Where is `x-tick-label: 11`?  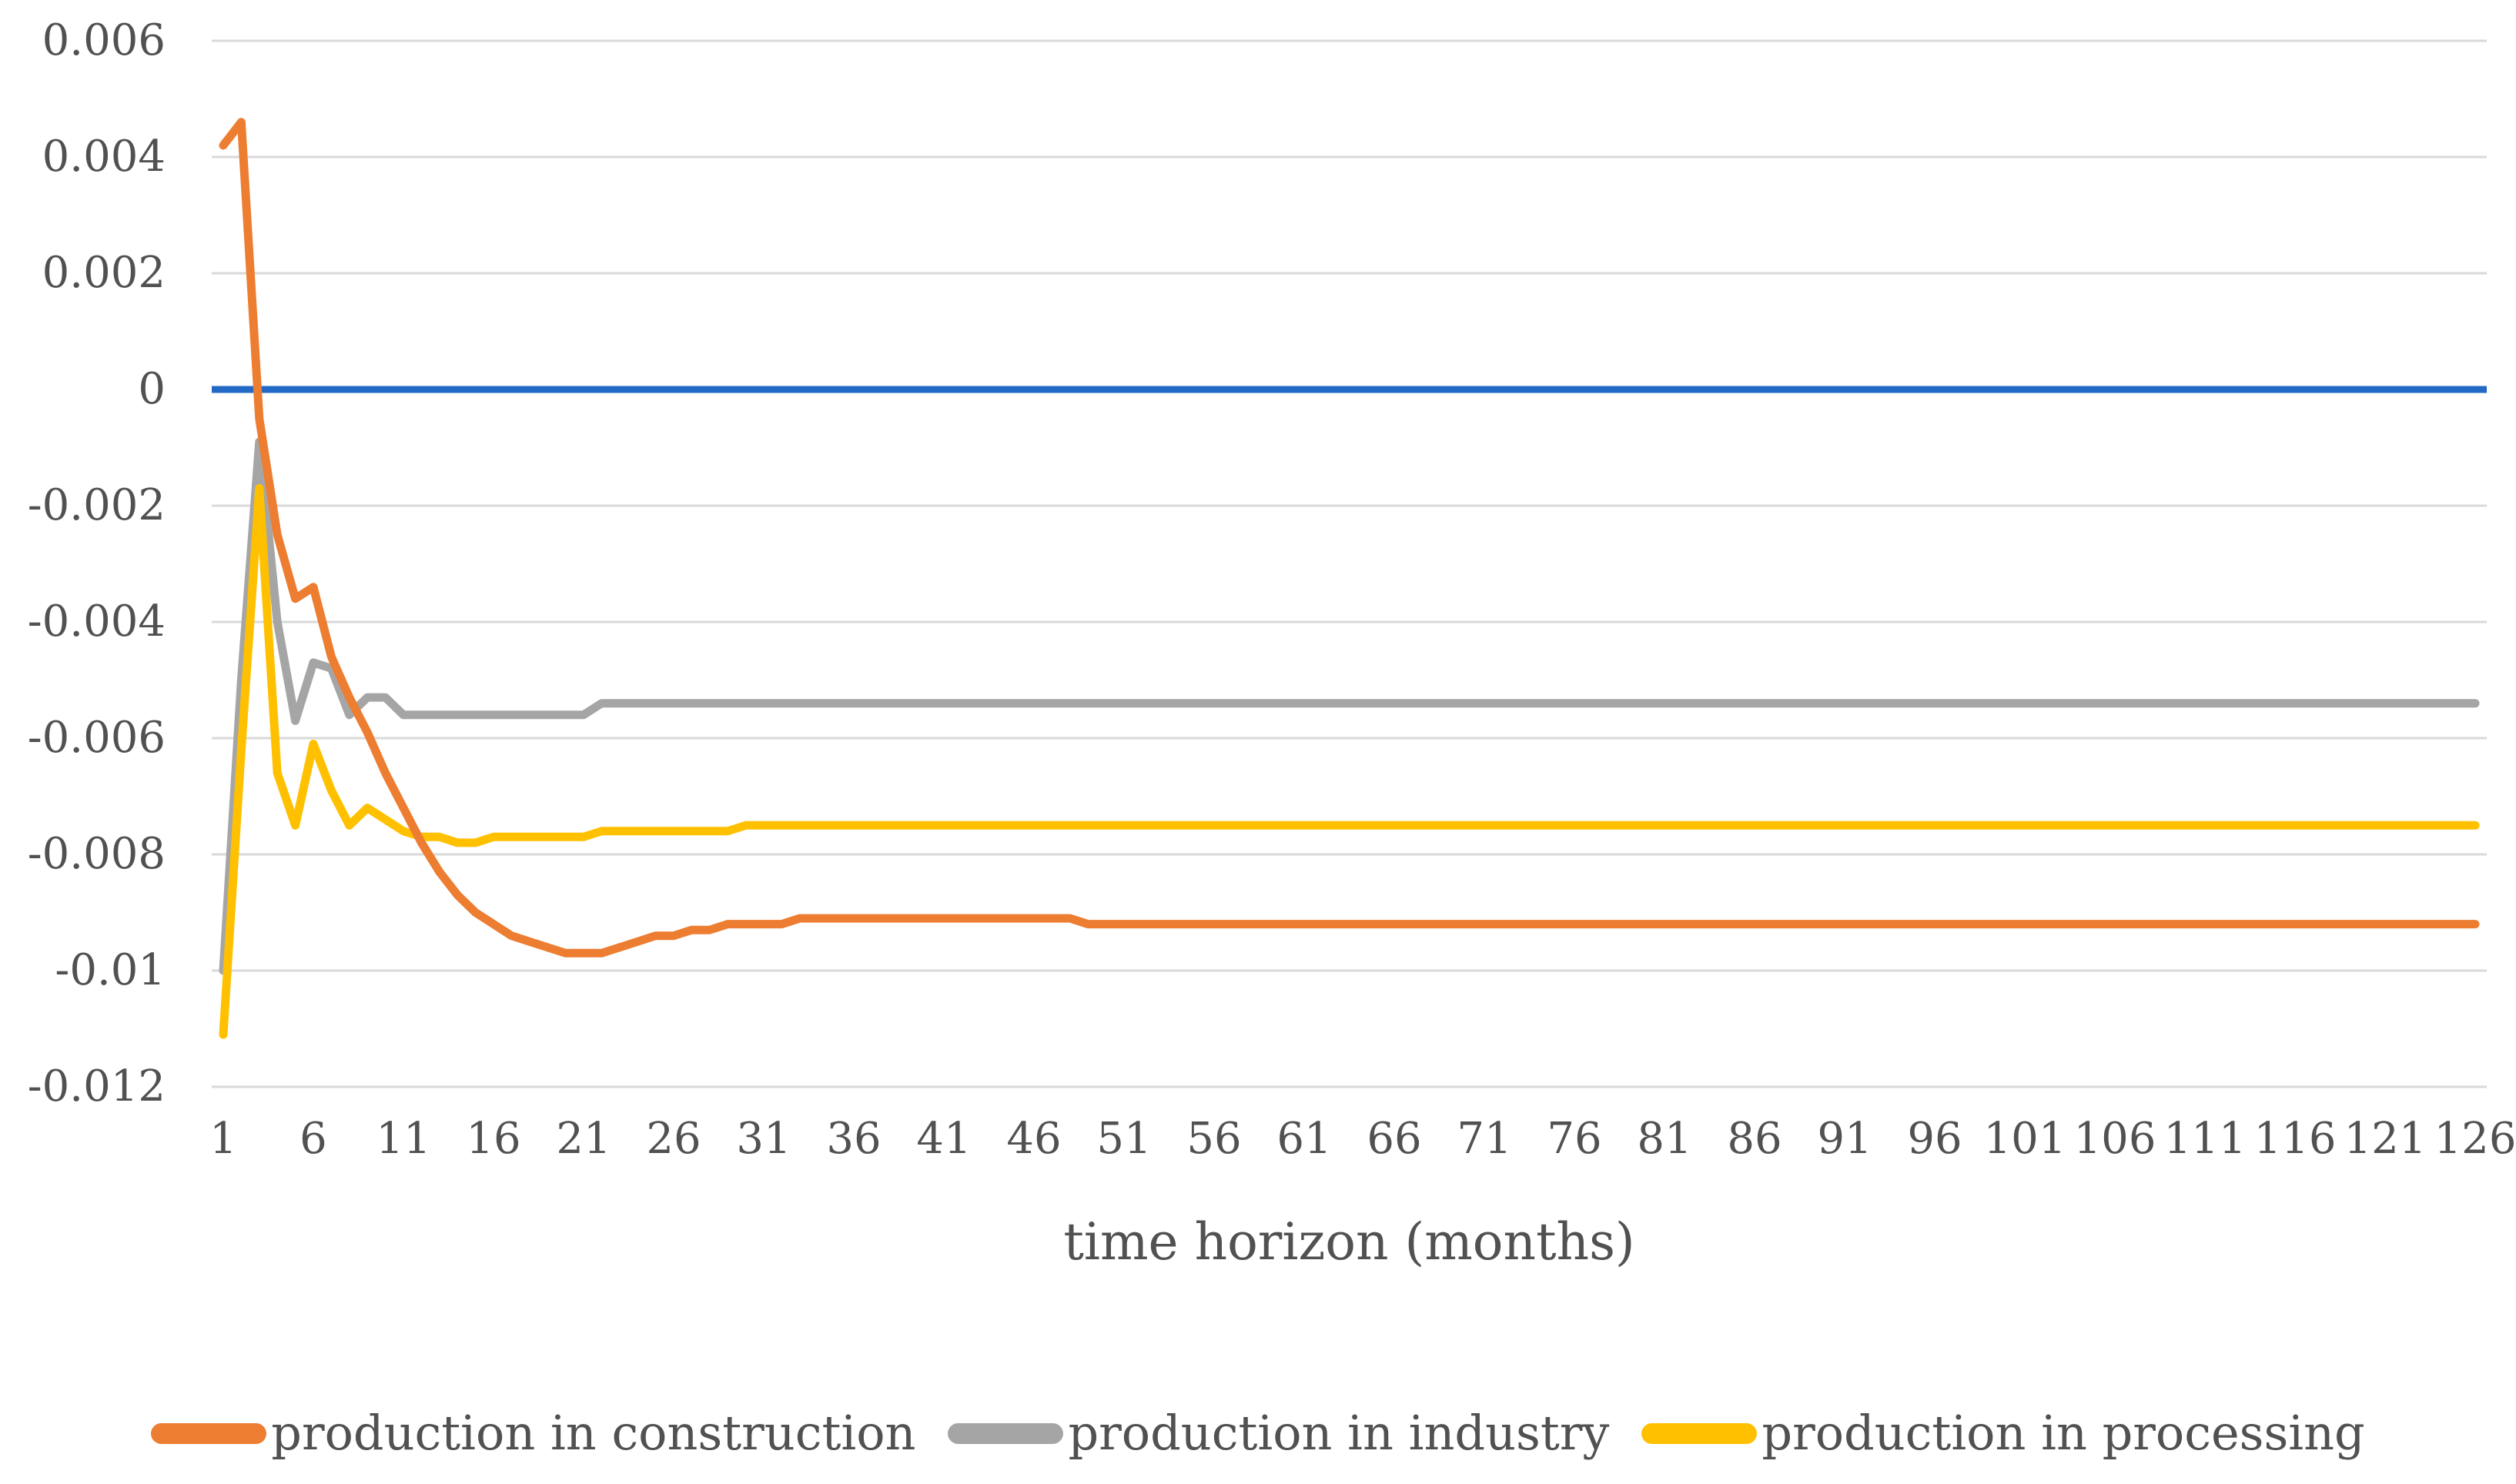 x-tick-label: 11 is located at coordinates (403, 1139).